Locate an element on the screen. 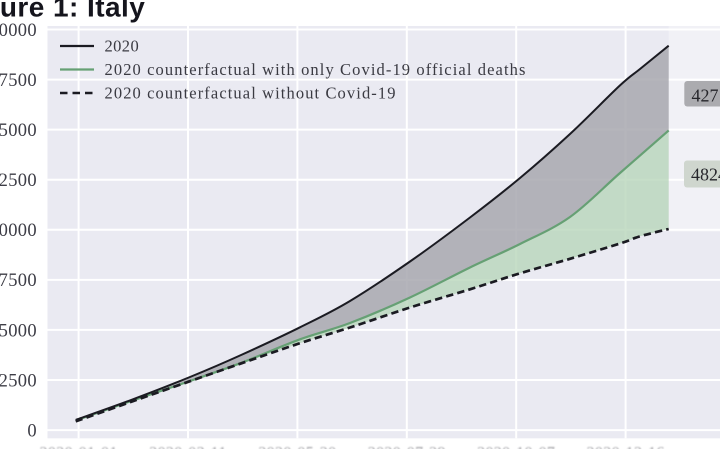 This screenshot has width=720, height=449. svg-text: 10000 is located at coordinates (18, 231).